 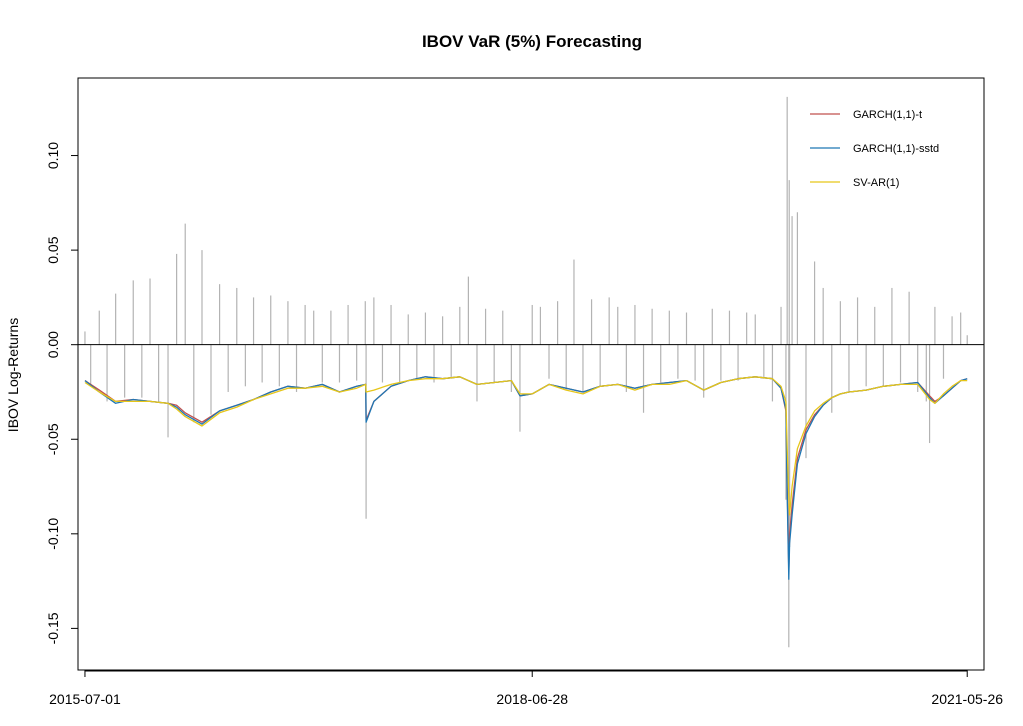 I want to click on legend-item: GARCH(1,1)-t, so click(x=866, y=115).